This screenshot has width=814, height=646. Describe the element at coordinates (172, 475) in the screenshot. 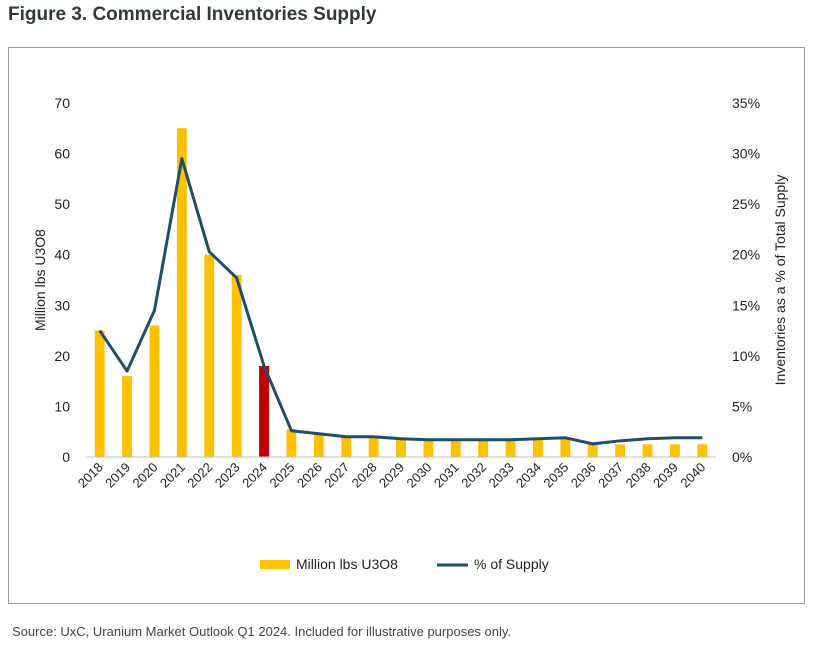

I see `x-tick-label: 2021` at that location.